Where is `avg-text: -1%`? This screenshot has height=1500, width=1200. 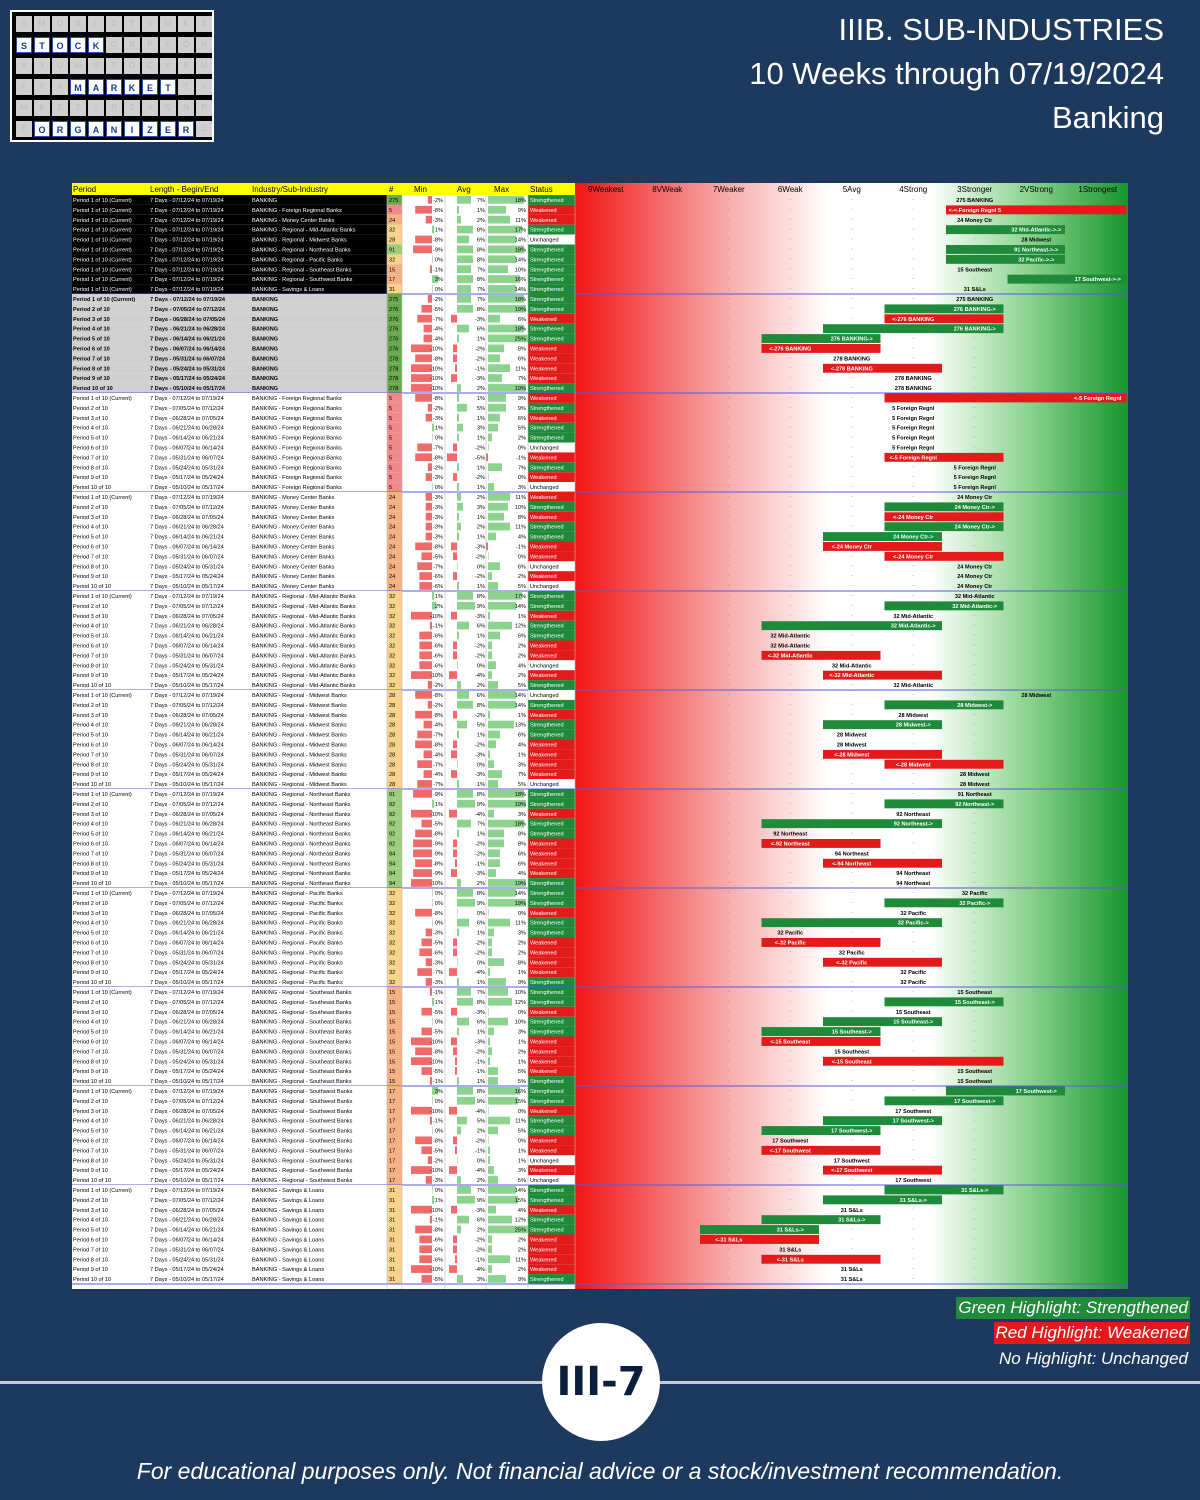 avg-text: -1% is located at coordinates (480, 864).